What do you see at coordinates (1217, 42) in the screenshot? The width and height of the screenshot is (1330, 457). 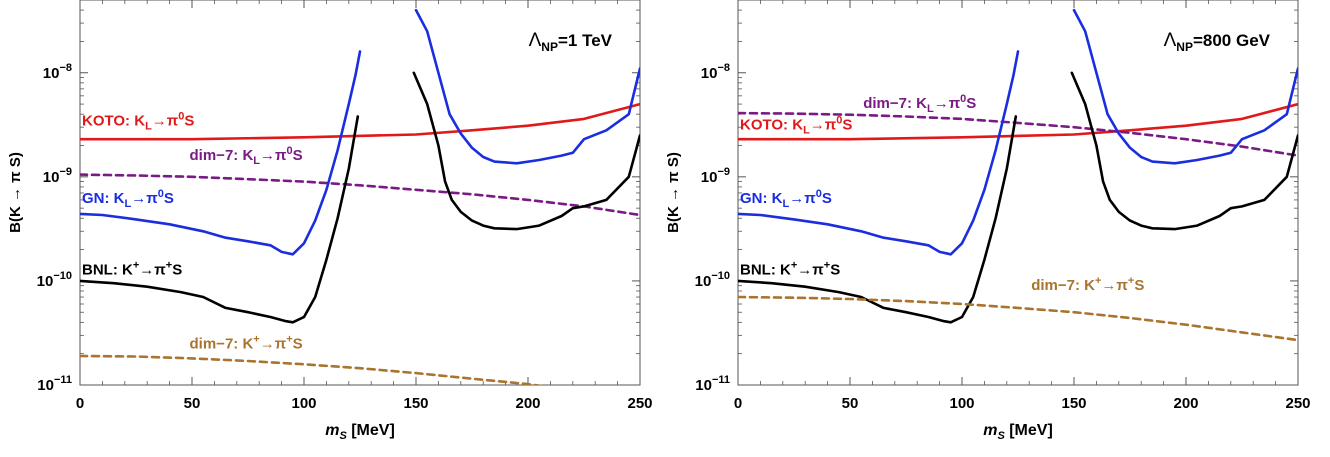 I see `lambda-np-annotation: ΛNP=800 GeV` at bounding box center [1217, 42].